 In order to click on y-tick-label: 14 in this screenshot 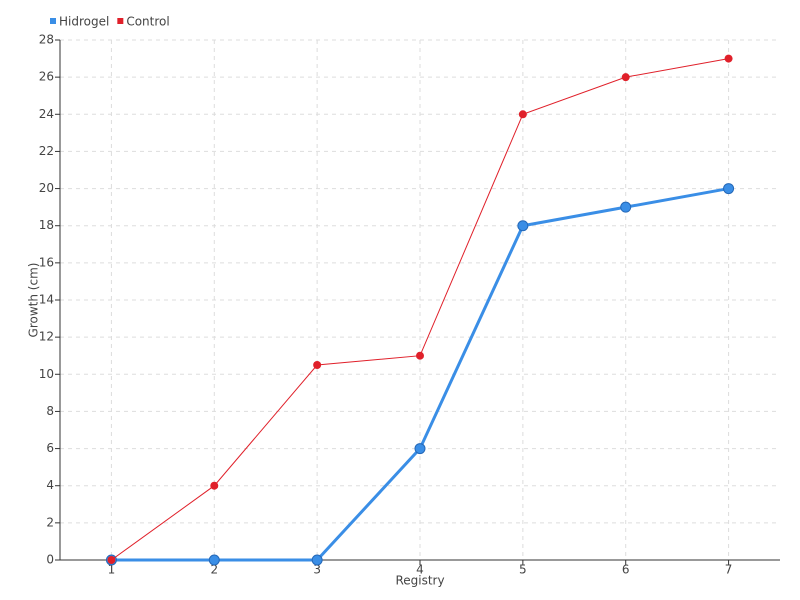, I will do `click(46, 300)`.